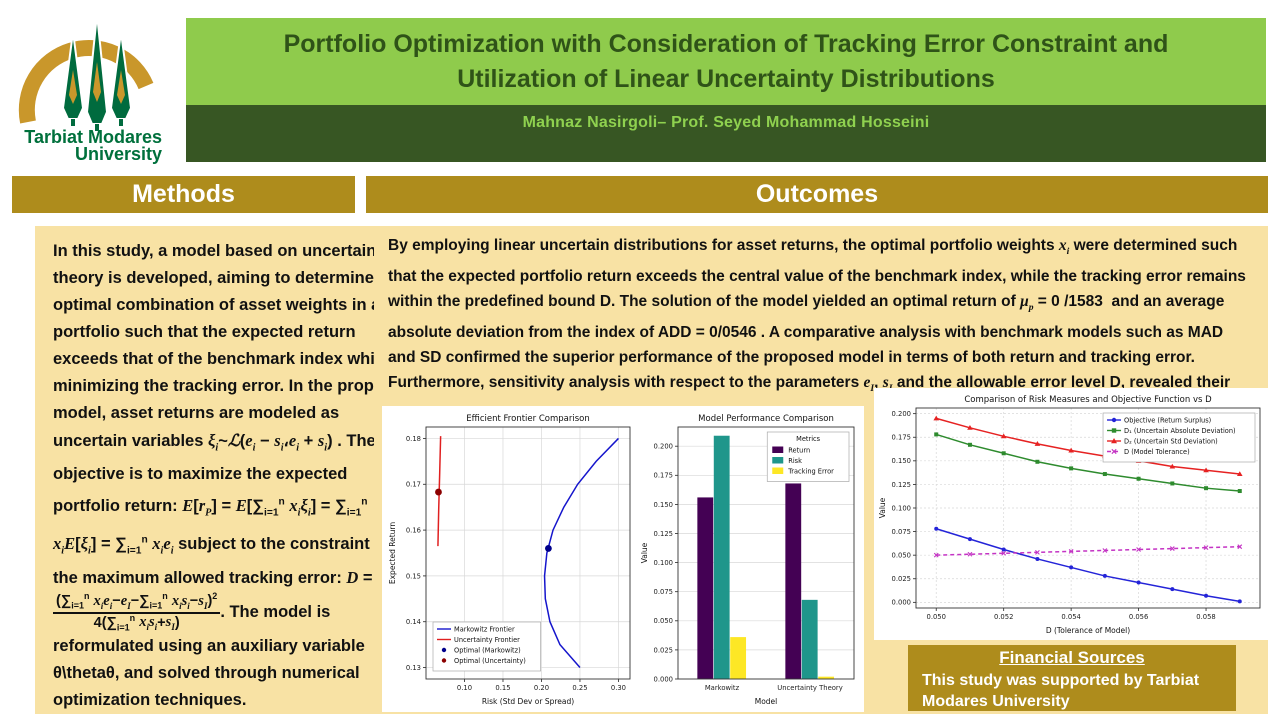 This screenshot has height=720, width=1280. Describe the element at coordinates (490, 661) in the screenshot. I see `svg-text: Optimal (Uncertainty)` at that location.